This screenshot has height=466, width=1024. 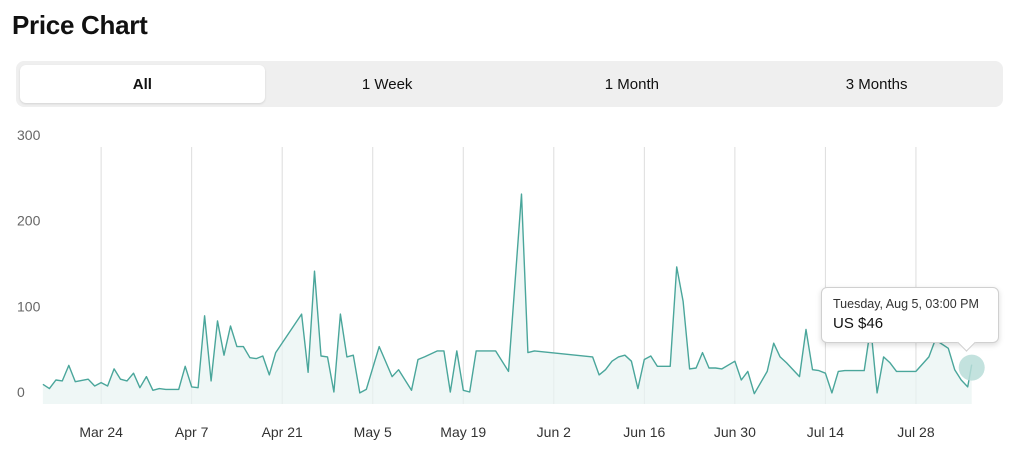 I want to click on page-title: Price Chart, so click(x=80, y=25).